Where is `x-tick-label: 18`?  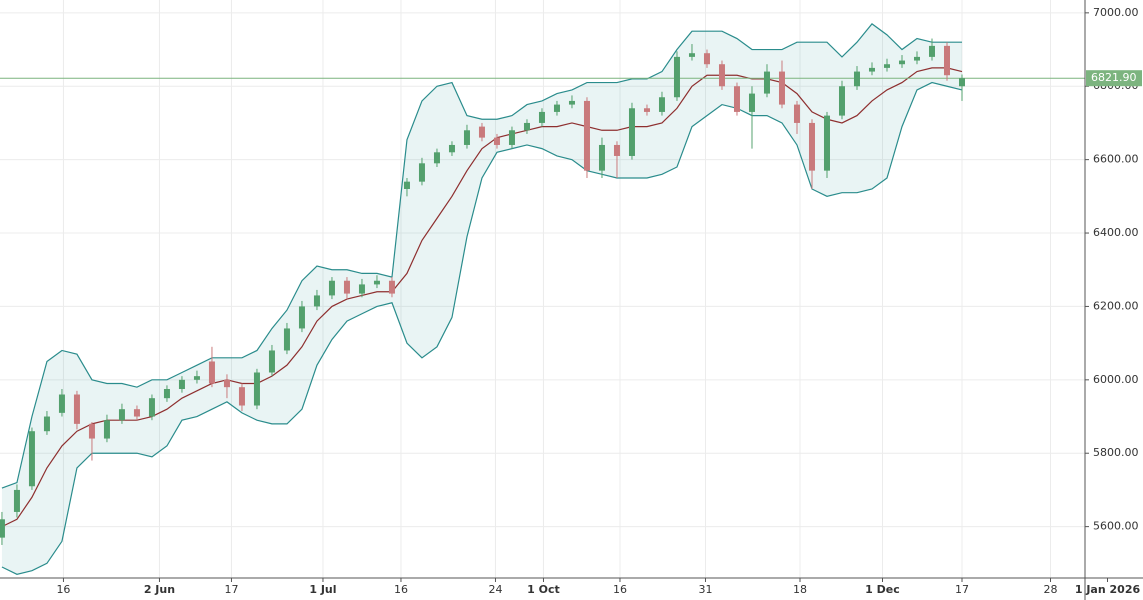
x-tick-label: 18 is located at coordinates (800, 589).